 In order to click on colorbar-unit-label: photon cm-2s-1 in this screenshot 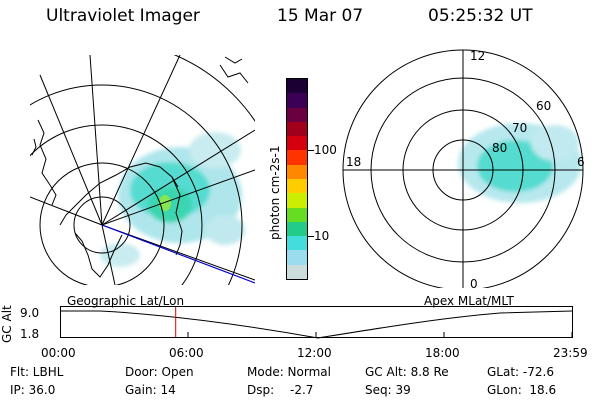, I will do `click(275, 193)`.